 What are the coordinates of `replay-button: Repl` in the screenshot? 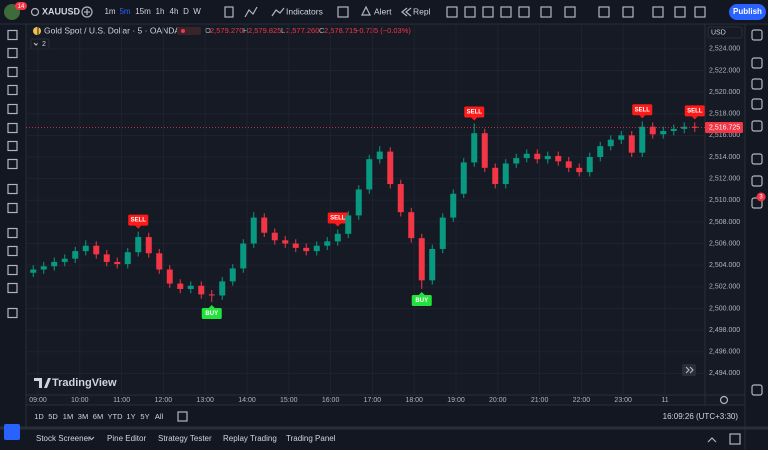 It's located at (422, 11).